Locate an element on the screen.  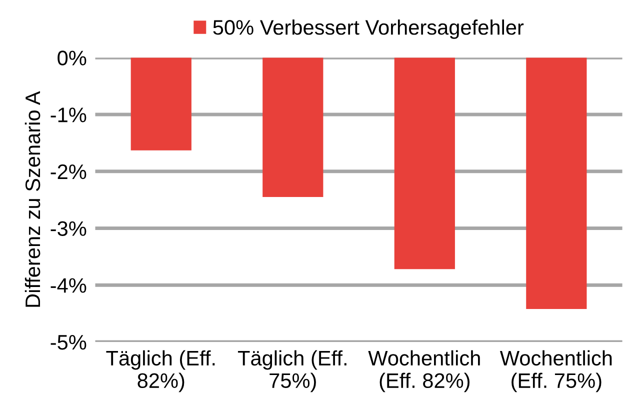
y-axis-title: Differenz zu Szenario A is located at coordinates (32, 199).